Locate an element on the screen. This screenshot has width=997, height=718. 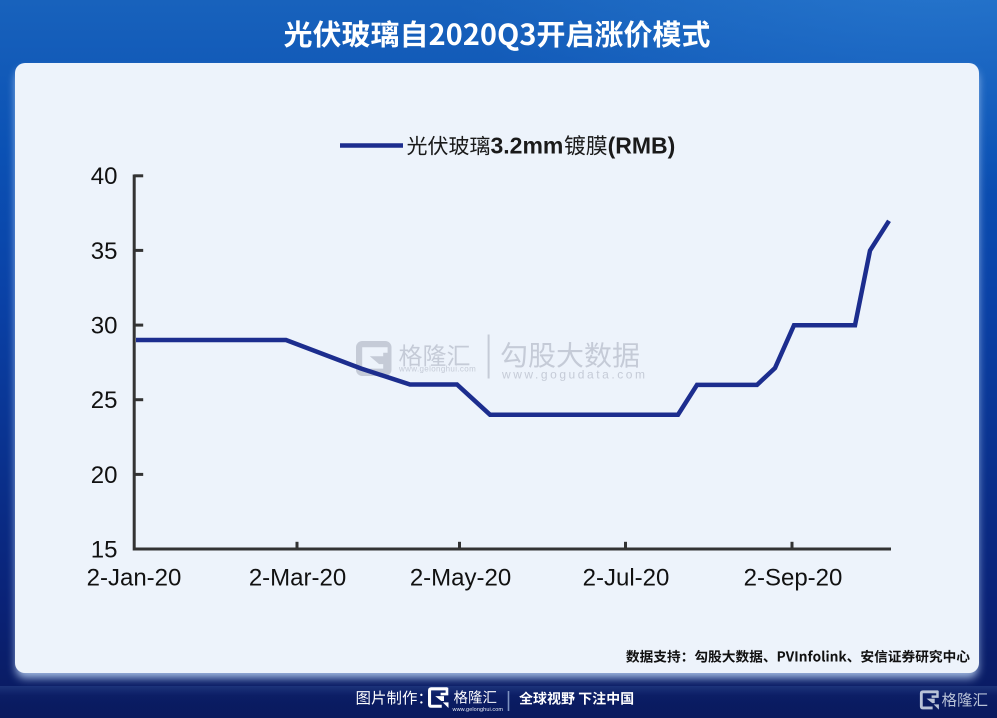
svg-text: www.gogudata.com is located at coordinates (574, 375).